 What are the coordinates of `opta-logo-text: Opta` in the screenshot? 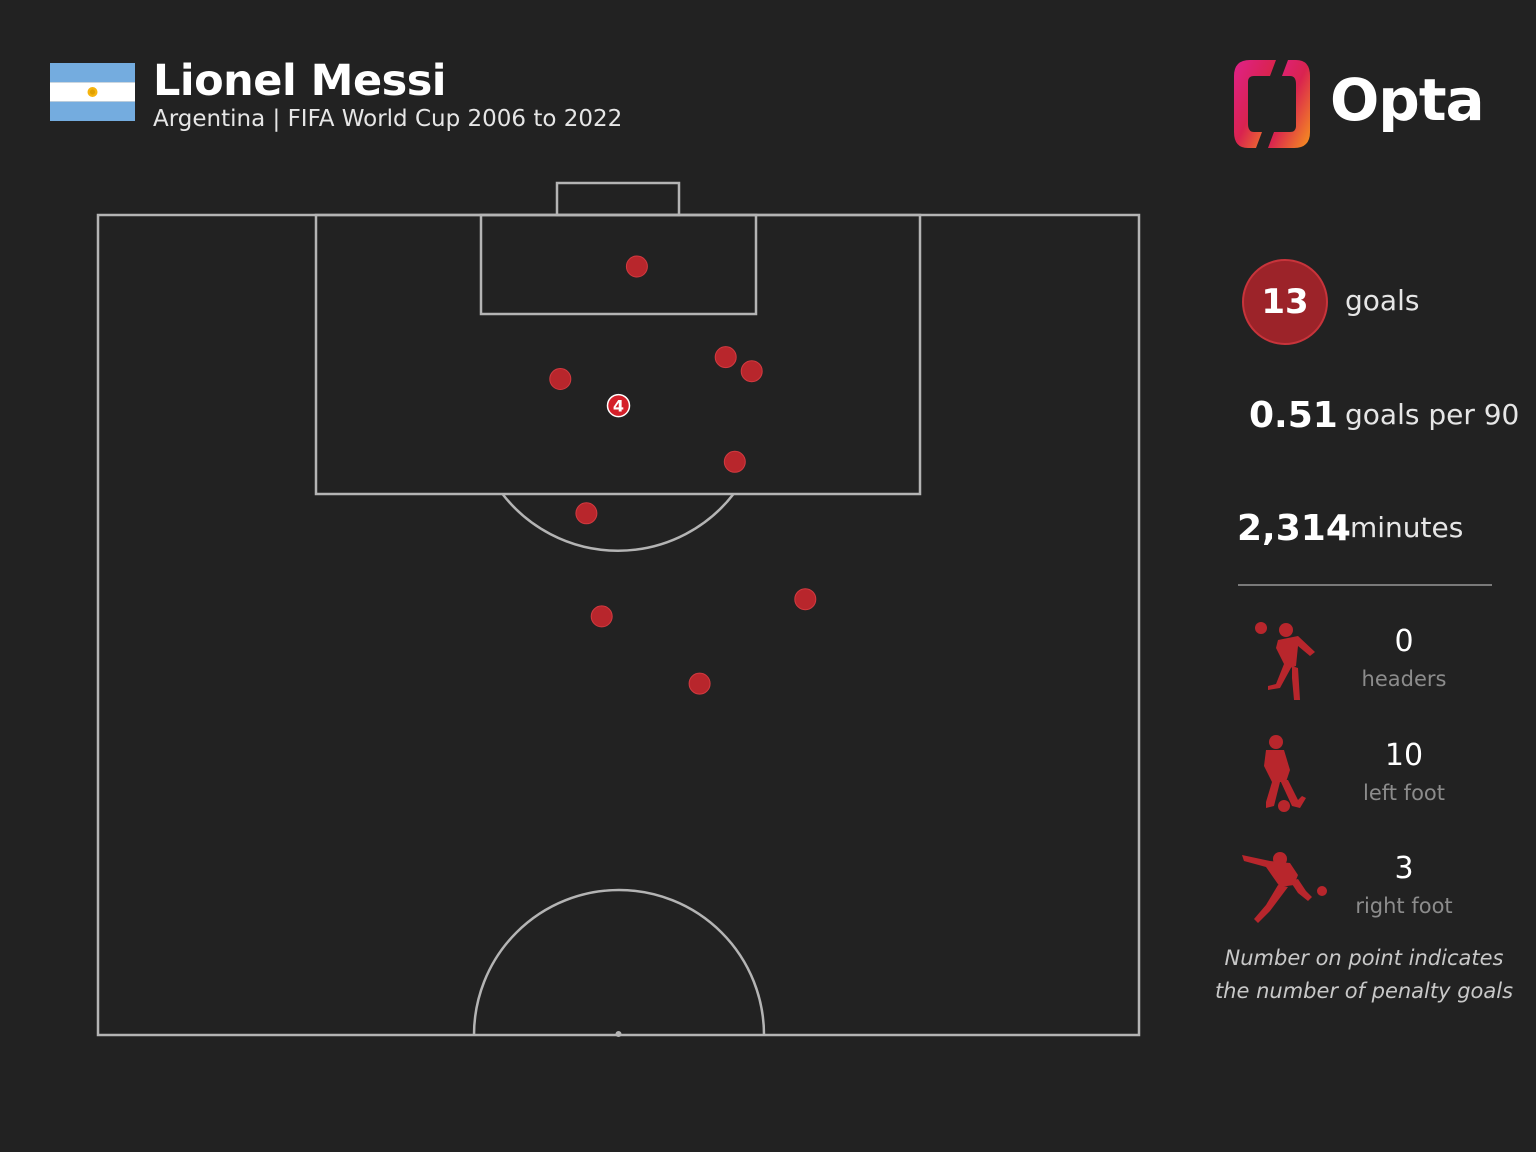 It's located at (1407, 100).